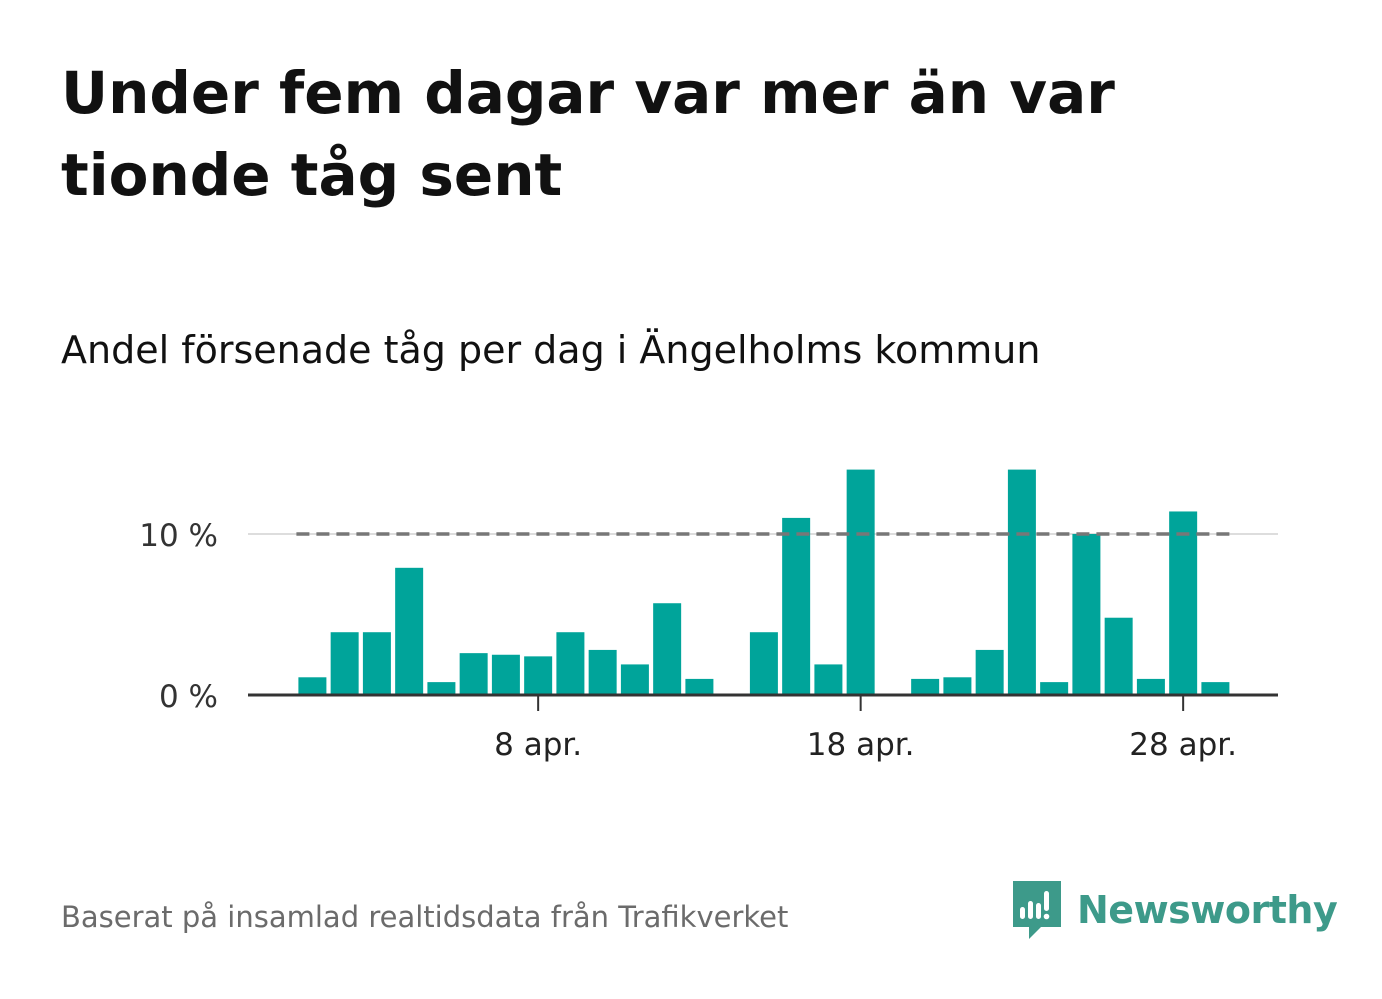  Describe the element at coordinates (861, 745) in the screenshot. I see `x-tick-label: 18 apr.` at that location.